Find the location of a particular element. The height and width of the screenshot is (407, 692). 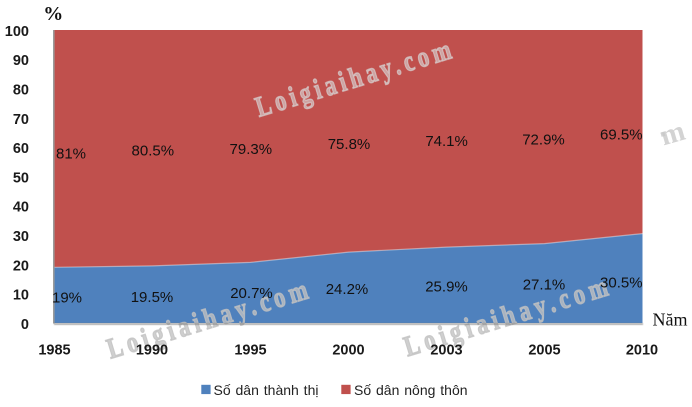

svg-text: 10 is located at coordinates (21, 296).